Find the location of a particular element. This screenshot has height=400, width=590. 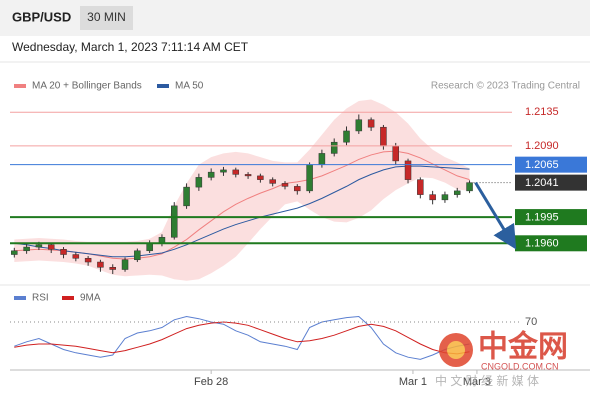

level-label: 1.1960 is located at coordinates (542, 244).